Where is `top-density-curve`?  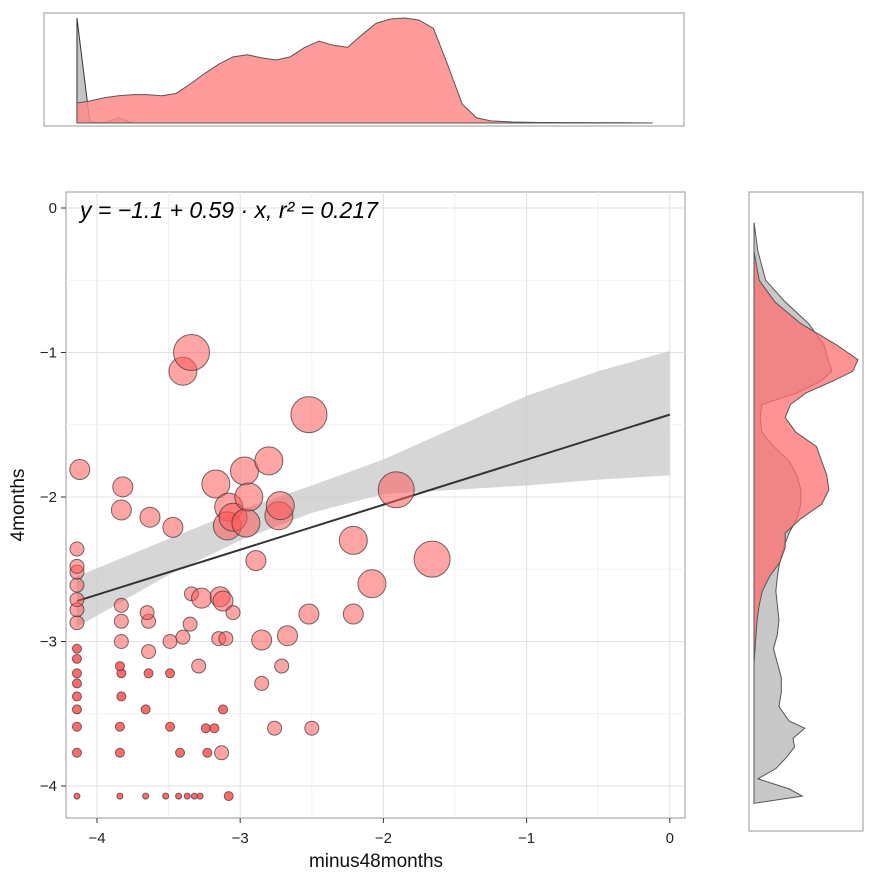 top-density-curve is located at coordinates (364, 70).